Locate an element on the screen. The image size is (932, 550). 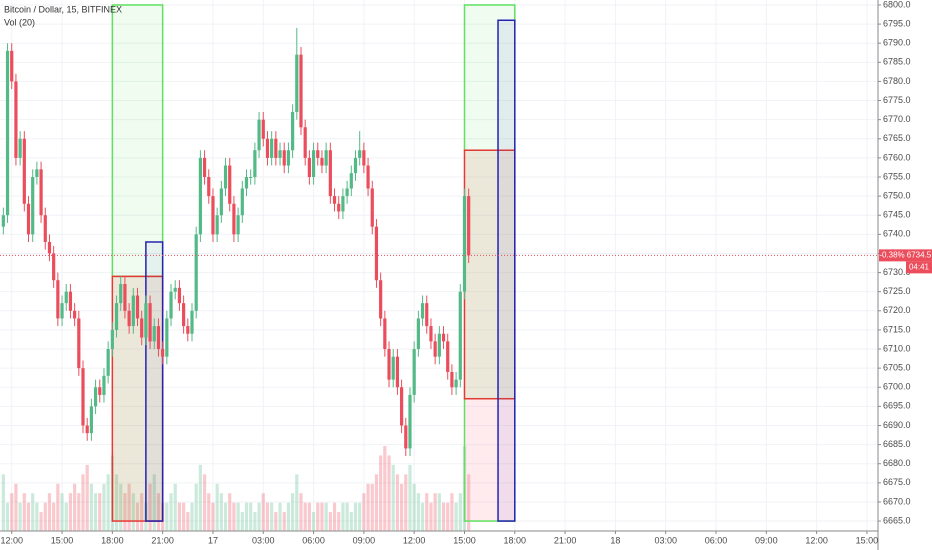
position-zone is located at coordinates (489, 274).